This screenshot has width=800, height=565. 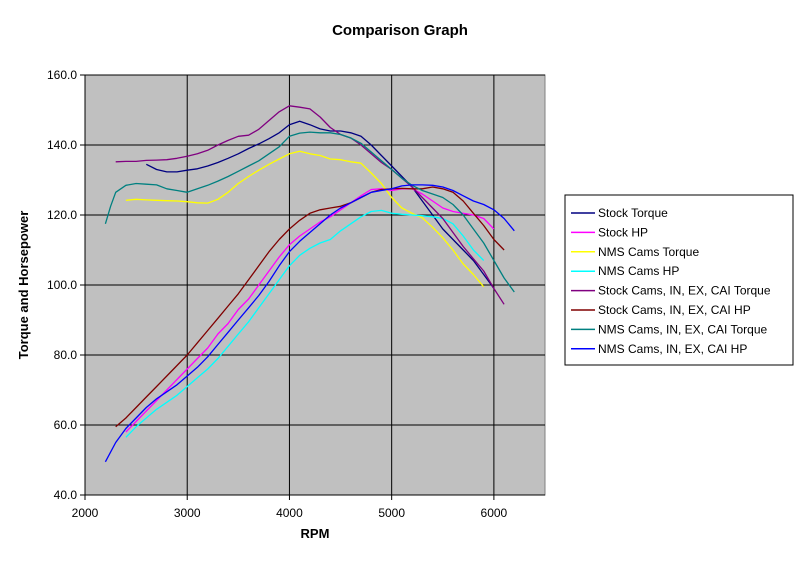 I want to click on y-axis-title: Torque and Horsepower, so click(x=23, y=285).